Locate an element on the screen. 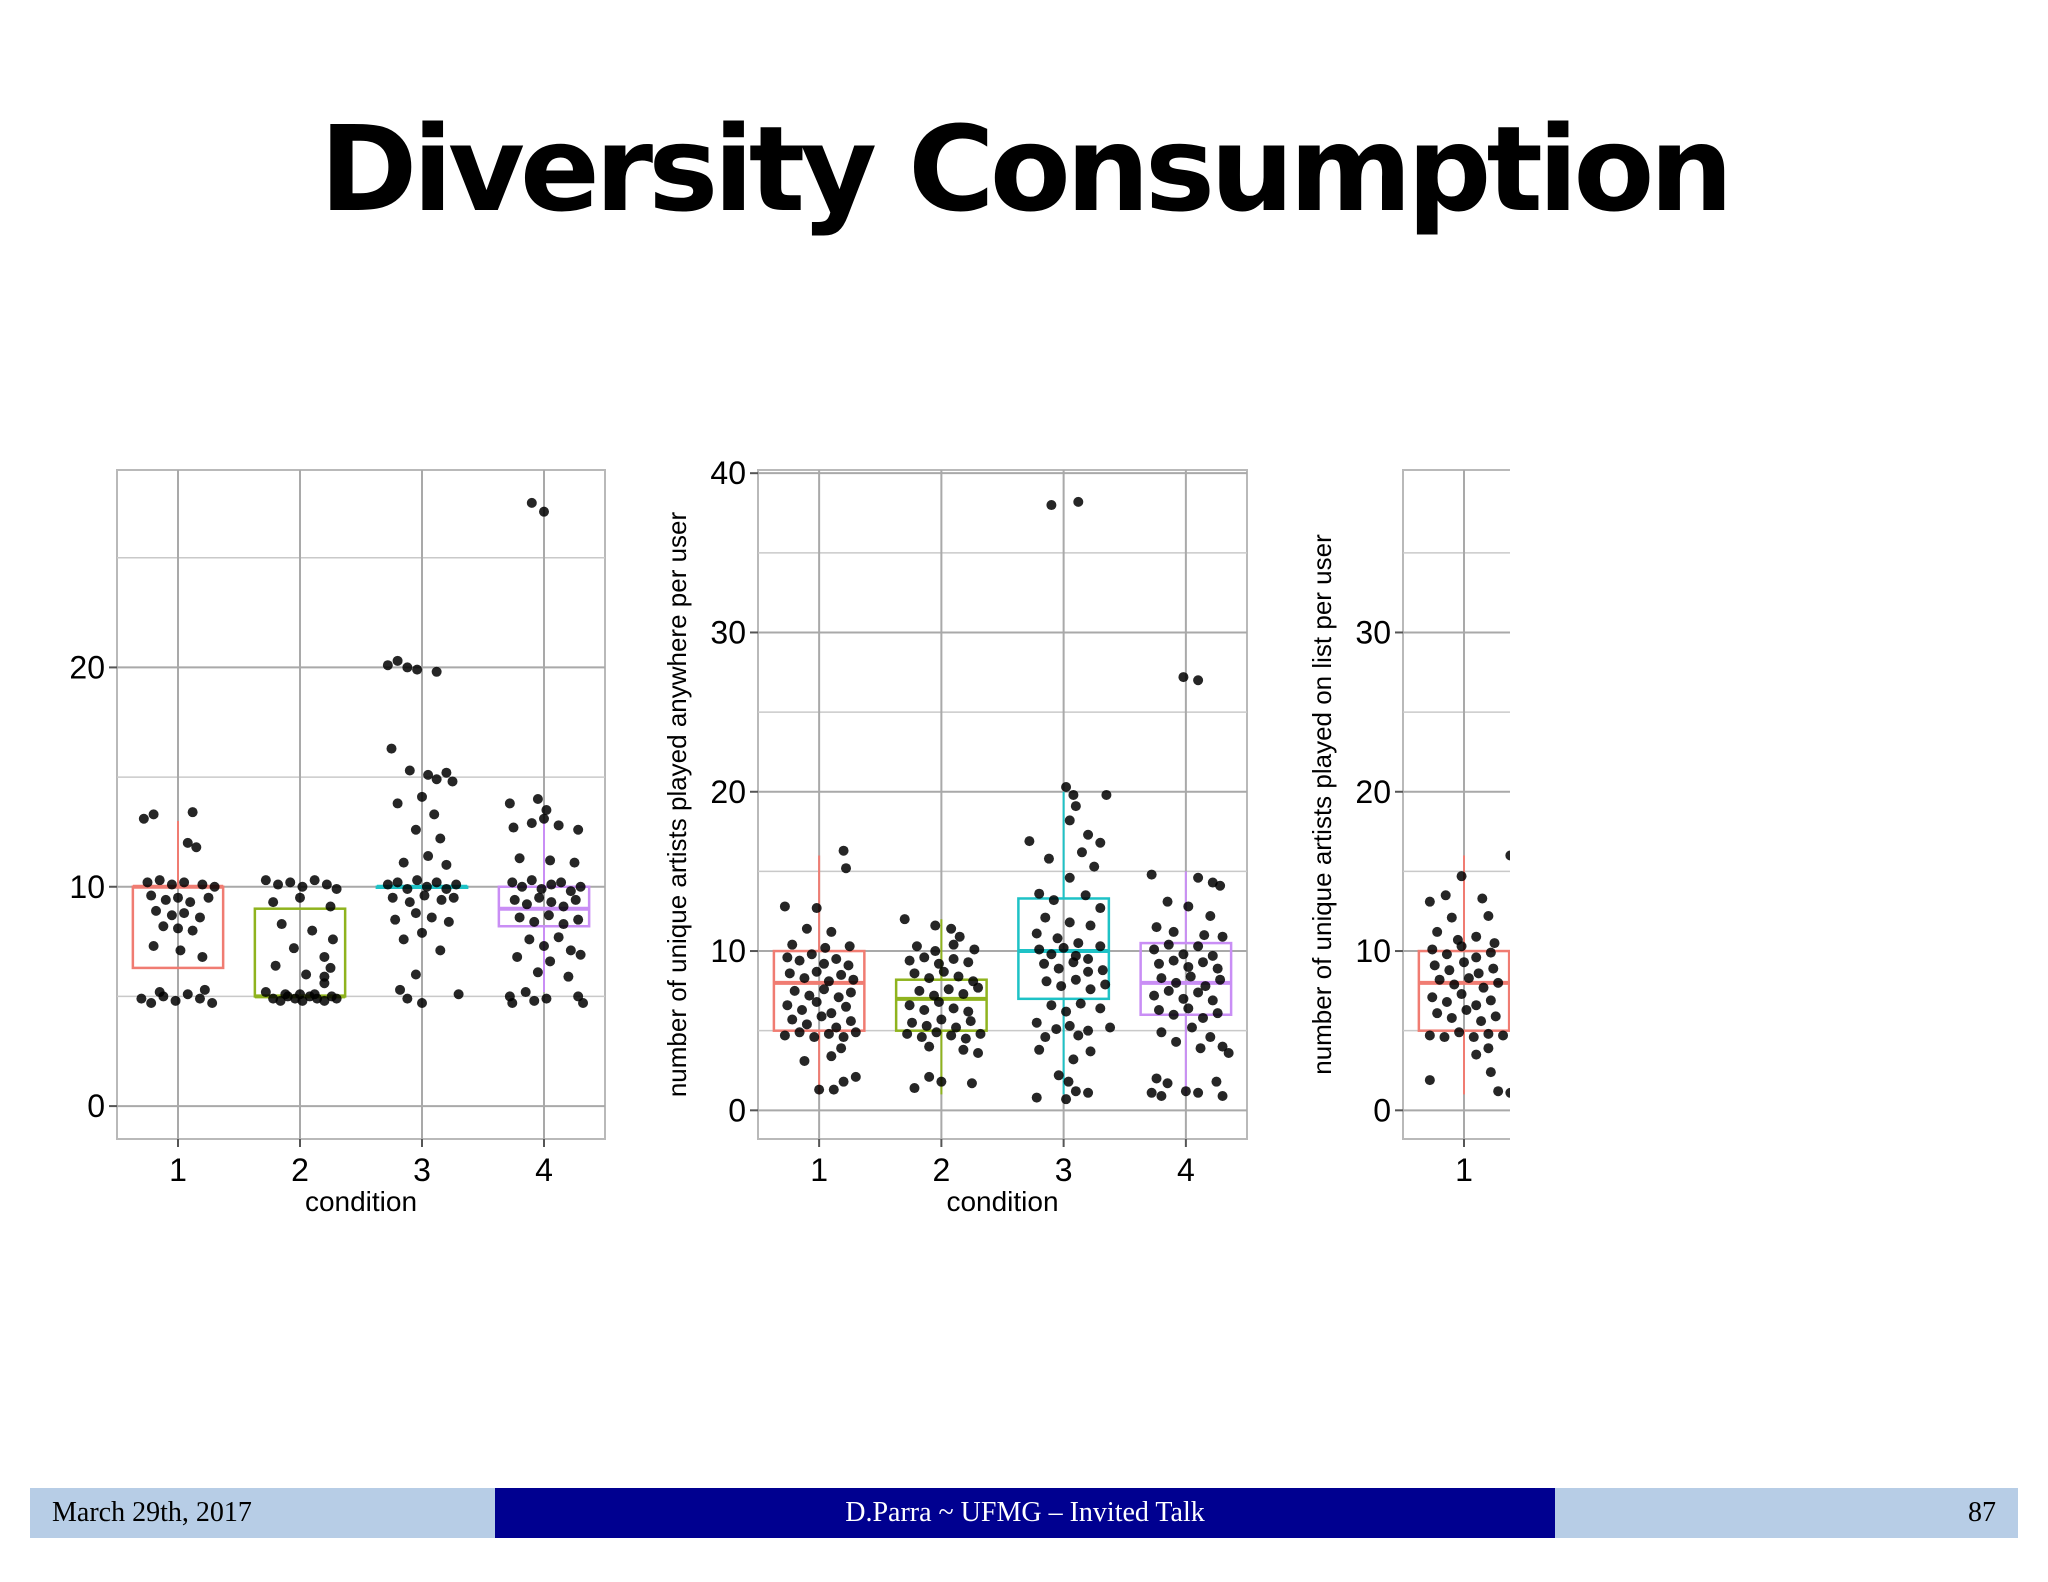 This screenshot has height=1582, width=2048. footer-page-number: 87 is located at coordinates (1982, 1512).